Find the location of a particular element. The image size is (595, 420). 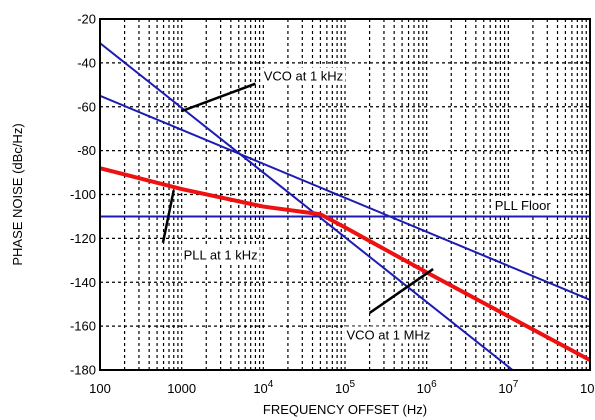

x-tick-label: 1000 is located at coordinates (181, 388).